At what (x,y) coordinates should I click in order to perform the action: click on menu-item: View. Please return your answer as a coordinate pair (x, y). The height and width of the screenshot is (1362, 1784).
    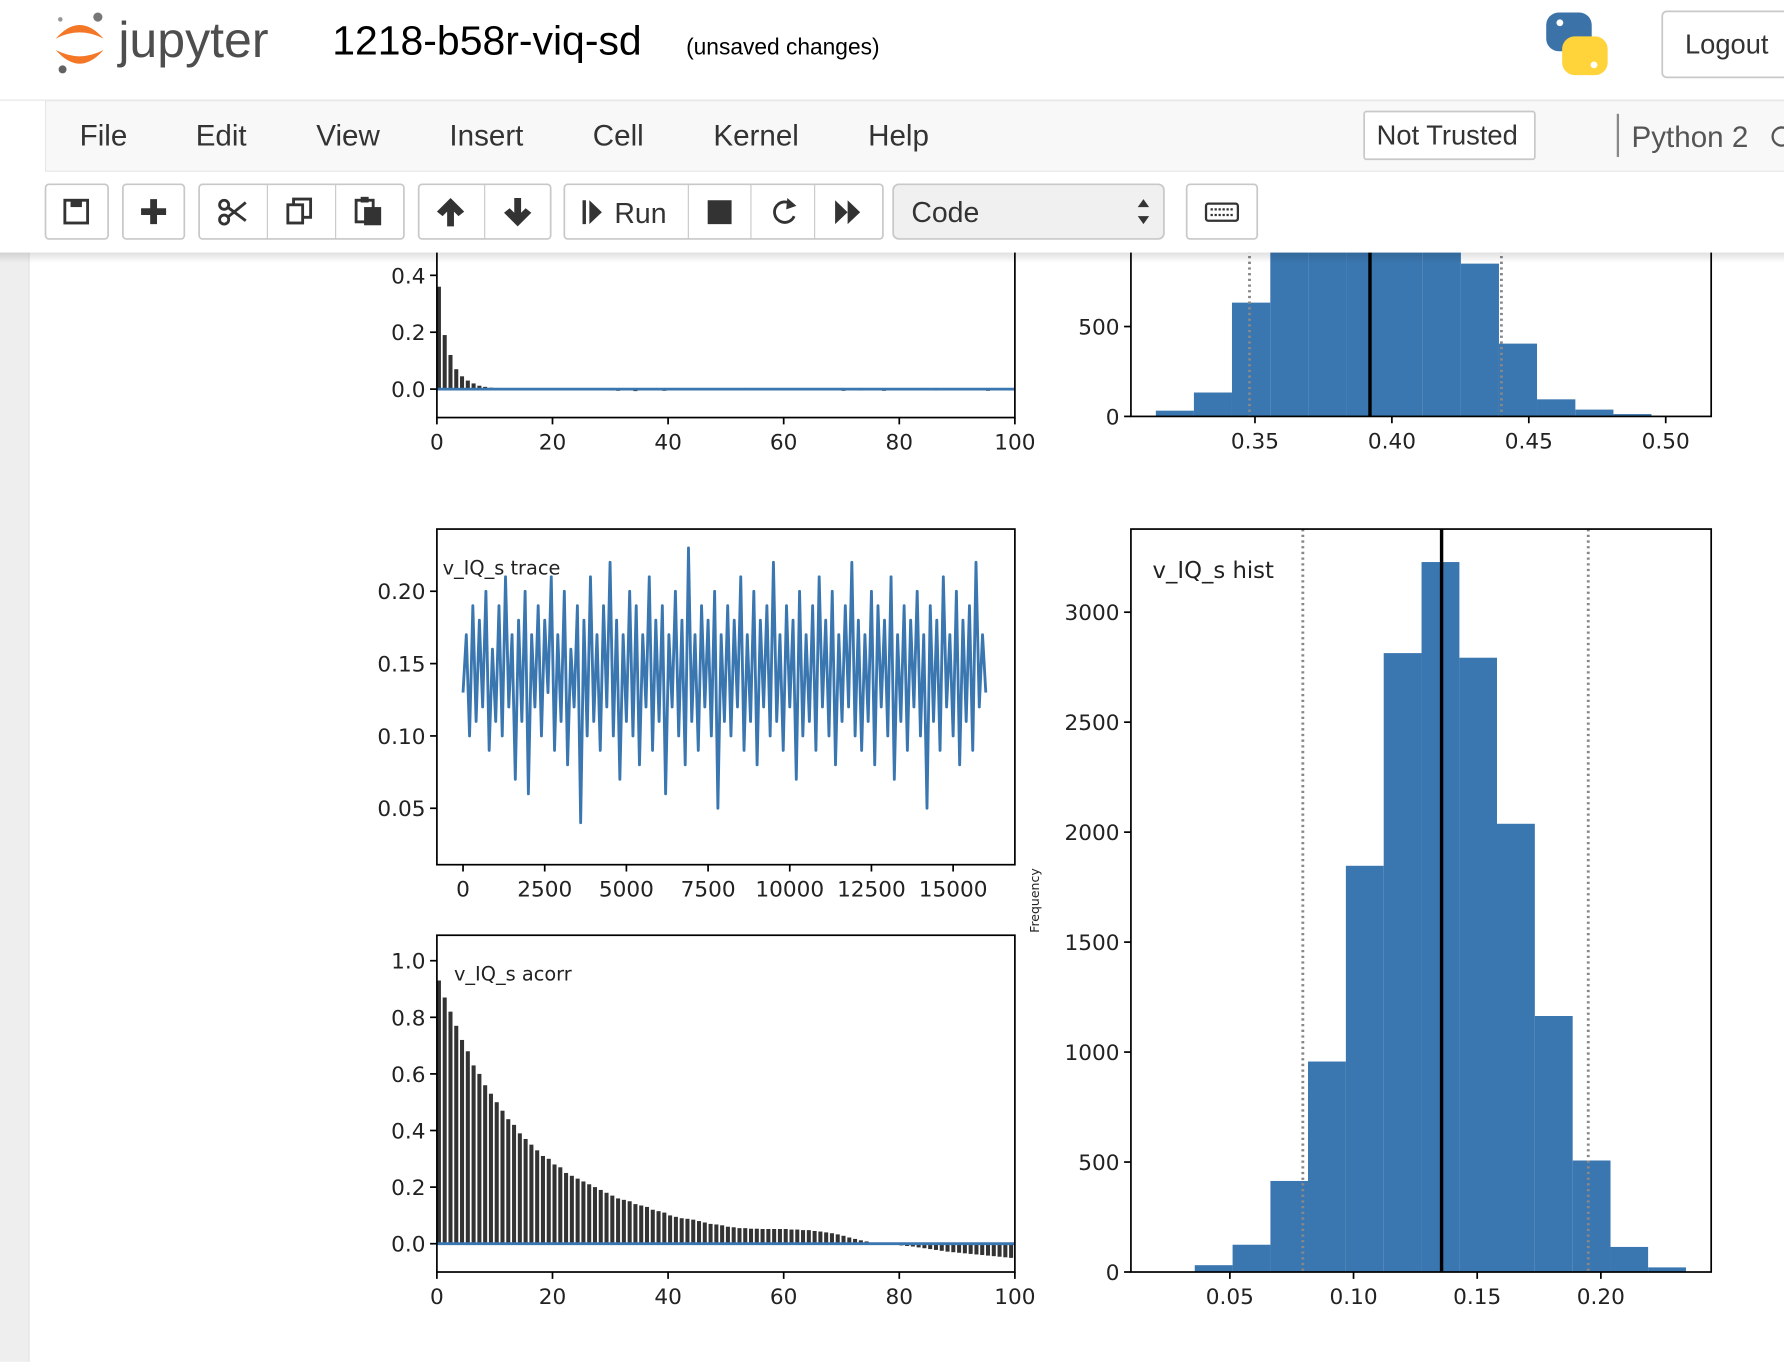
    Looking at the image, I should click on (348, 136).